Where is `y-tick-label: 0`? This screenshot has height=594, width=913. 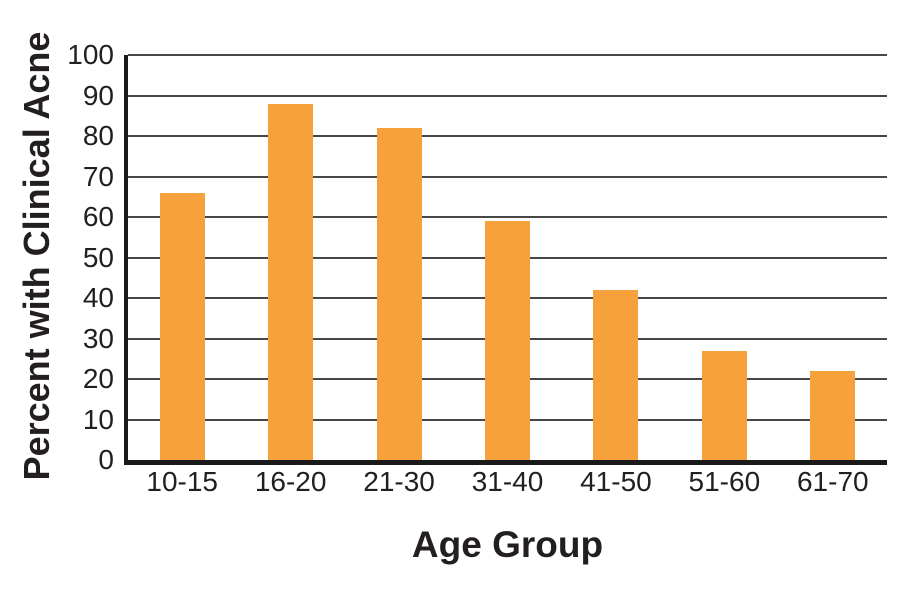 y-tick-label: 0 is located at coordinates (106, 459).